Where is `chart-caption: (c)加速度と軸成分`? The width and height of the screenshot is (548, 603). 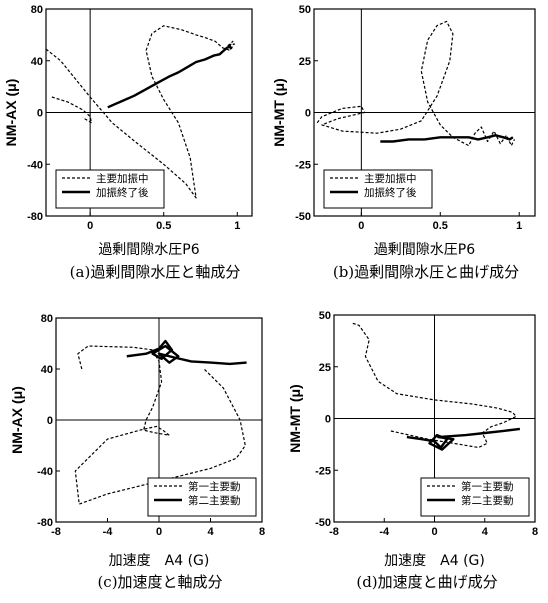
chart-caption: (c)加速度と軸成分 is located at coordinates (159, 582).